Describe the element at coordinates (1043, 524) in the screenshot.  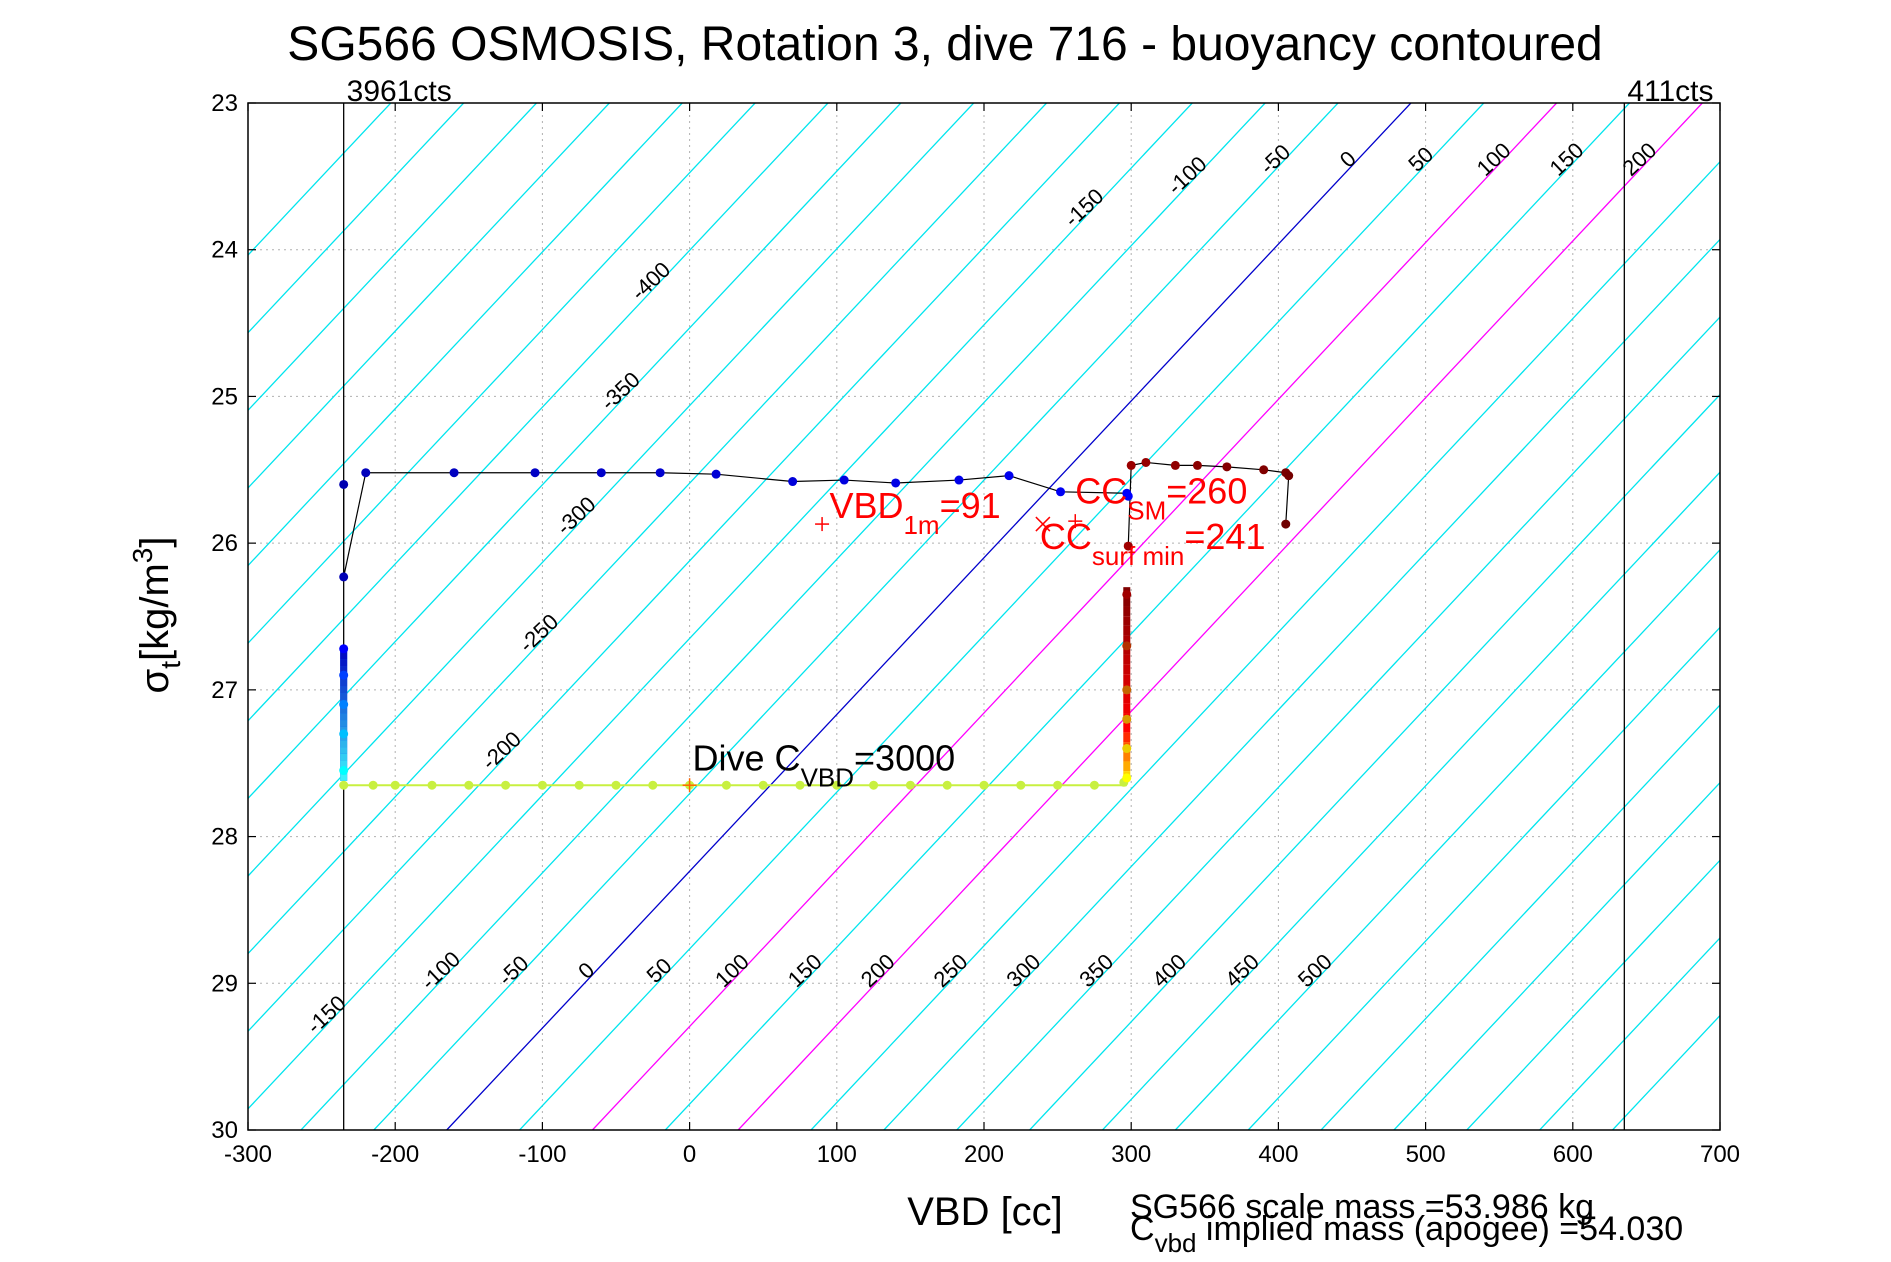
I see `x-marker` at that location.